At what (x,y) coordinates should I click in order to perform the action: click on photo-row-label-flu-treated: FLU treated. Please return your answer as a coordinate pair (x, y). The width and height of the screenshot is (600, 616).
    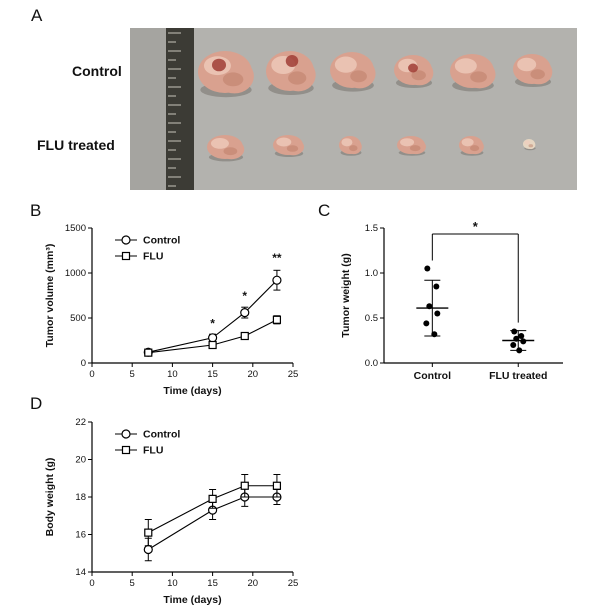
    Looking at the image, I should click on (76, 145).